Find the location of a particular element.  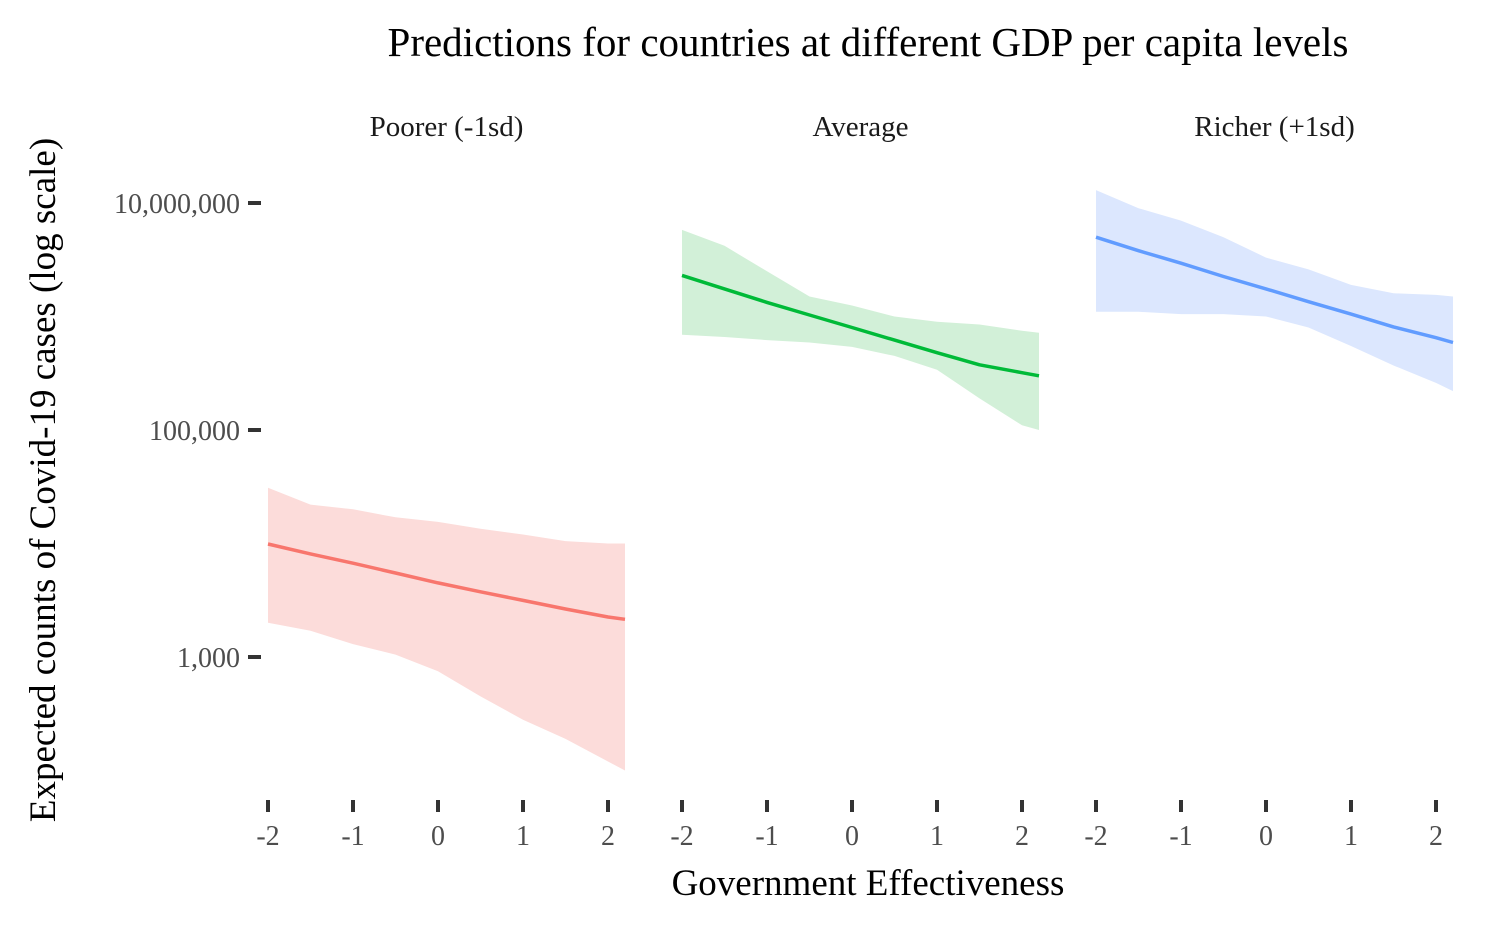

y-tick-label: 1,000 is located at coordinates (208, 658).